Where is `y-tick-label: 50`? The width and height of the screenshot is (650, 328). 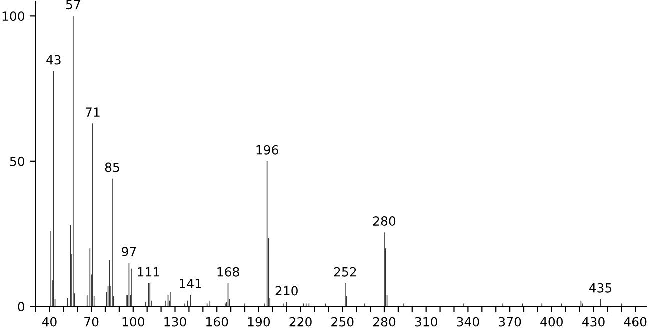
y-tick-label: 50 is located at coordinates (17, 161).